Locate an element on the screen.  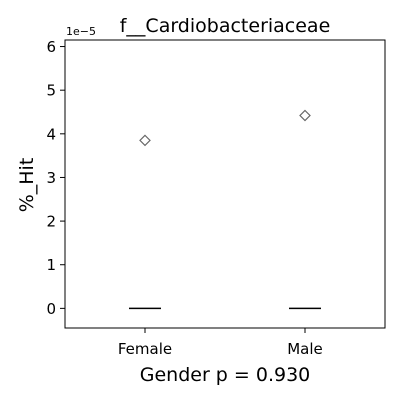
y-axis-label: %_Hit is located at coordinates (27, 185).